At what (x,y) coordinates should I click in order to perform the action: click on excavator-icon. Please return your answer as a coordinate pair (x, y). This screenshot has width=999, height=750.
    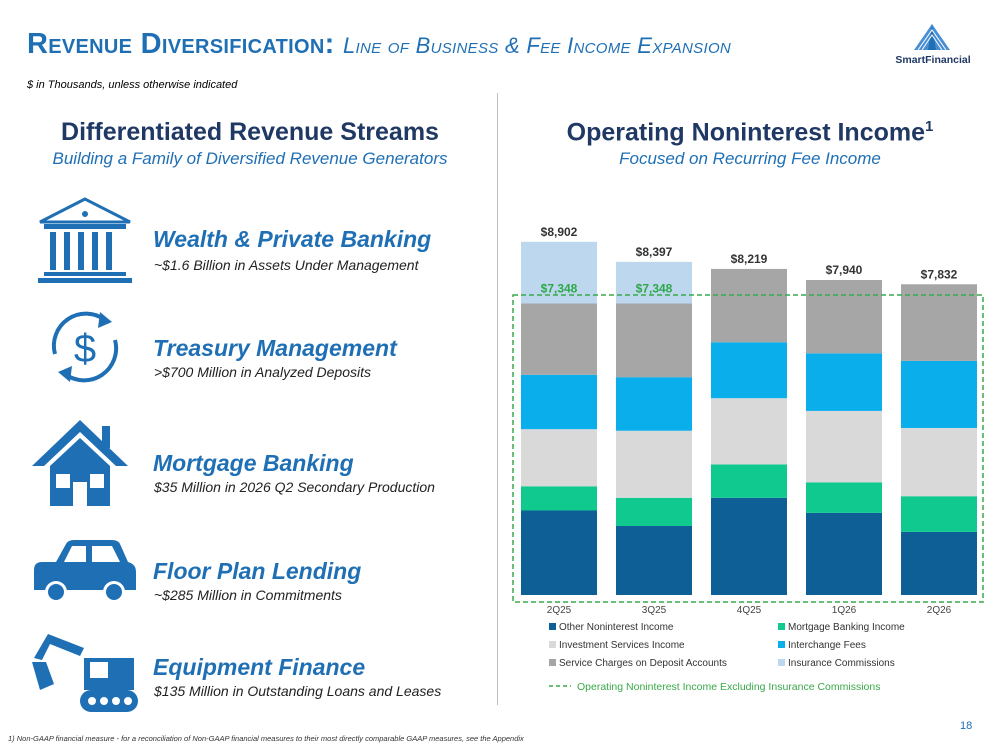
    Looking at the image, I should click on (85, 673).